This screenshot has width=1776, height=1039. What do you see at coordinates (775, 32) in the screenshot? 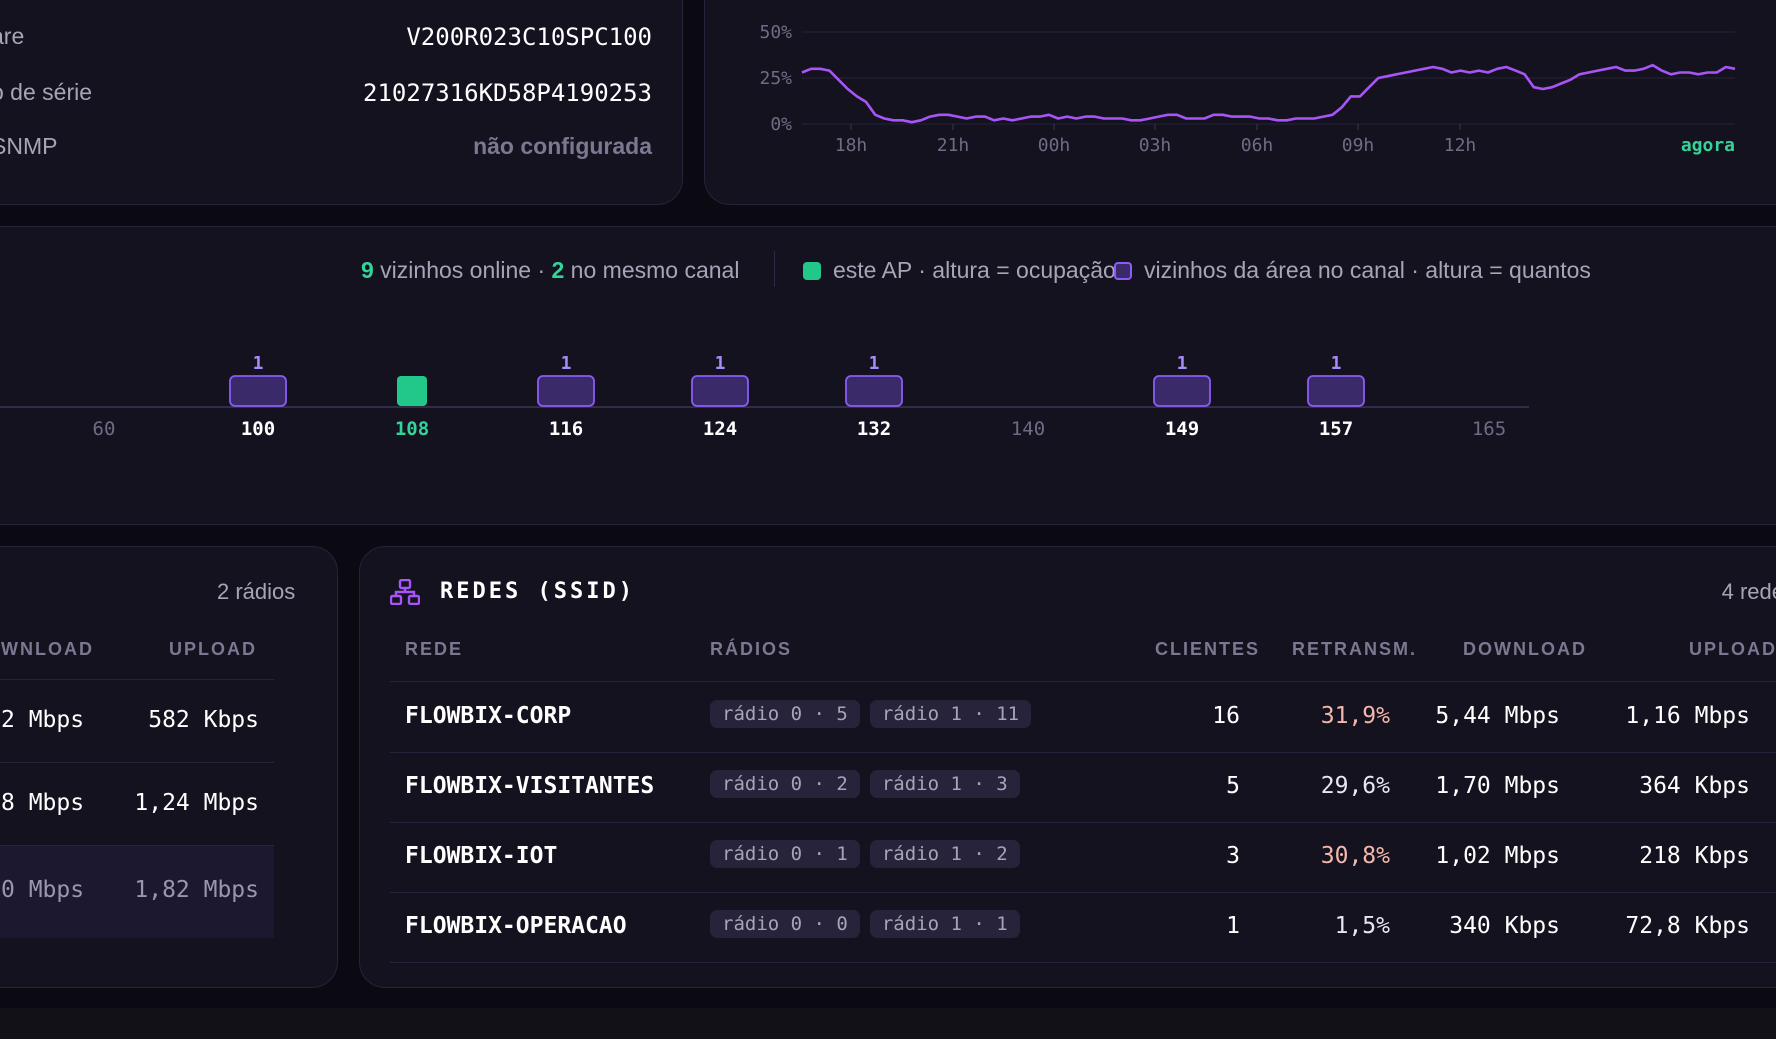
I see `y-tick-label: 50%` at bounding box center [775, 32].